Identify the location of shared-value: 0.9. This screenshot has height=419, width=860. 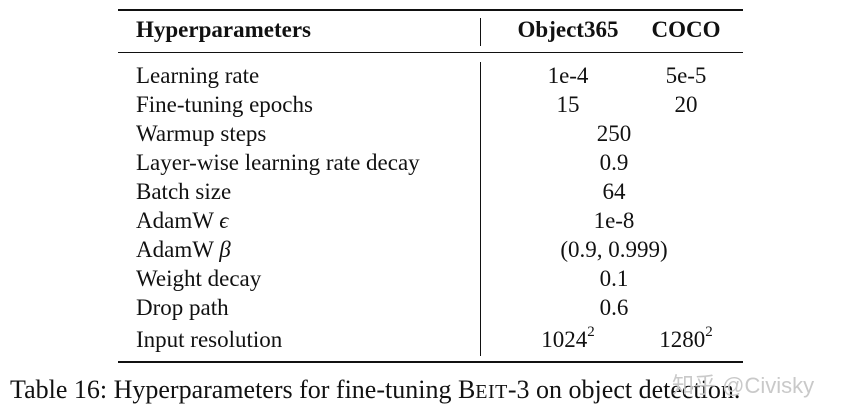
(614, 162).